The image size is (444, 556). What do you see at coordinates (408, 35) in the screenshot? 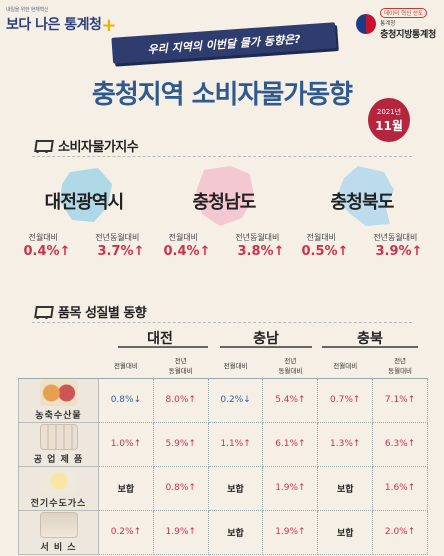
I see `agency-name: 충청지방통계청` at bounding box center [408, 35].